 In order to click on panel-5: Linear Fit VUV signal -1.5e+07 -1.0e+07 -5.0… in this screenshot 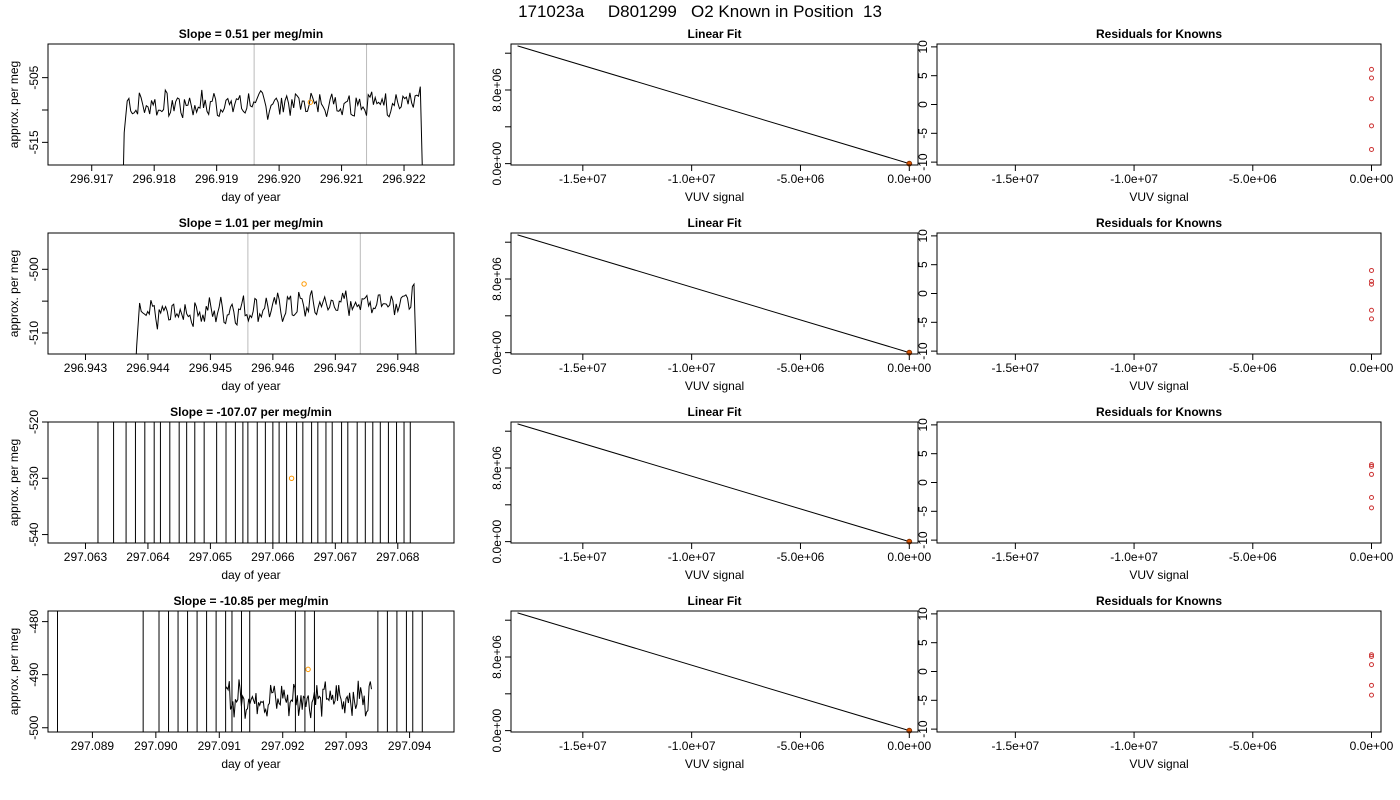, I will do `click(710, 304)`.